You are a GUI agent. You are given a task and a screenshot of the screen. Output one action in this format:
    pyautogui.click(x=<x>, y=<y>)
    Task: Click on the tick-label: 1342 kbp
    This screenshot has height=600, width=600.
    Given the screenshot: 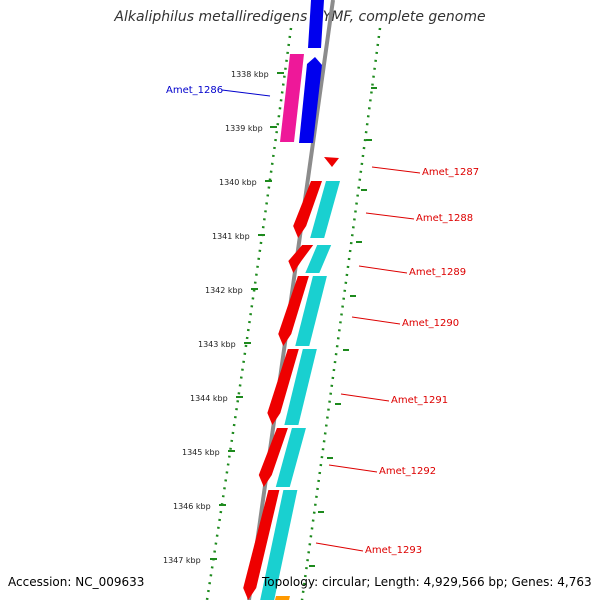 What is the action you would take?
    pyautogui.click(x=224, y=290)
    